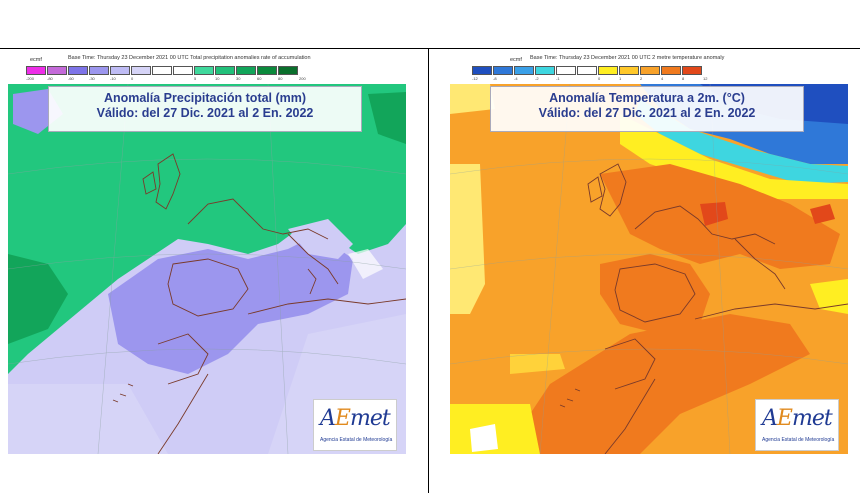 The image size is (860, 493). What do you see at coordinates (259, 78) in the screenshot?
I see `precipitation-legend-tick: 60` at bounding box center [259, 78].